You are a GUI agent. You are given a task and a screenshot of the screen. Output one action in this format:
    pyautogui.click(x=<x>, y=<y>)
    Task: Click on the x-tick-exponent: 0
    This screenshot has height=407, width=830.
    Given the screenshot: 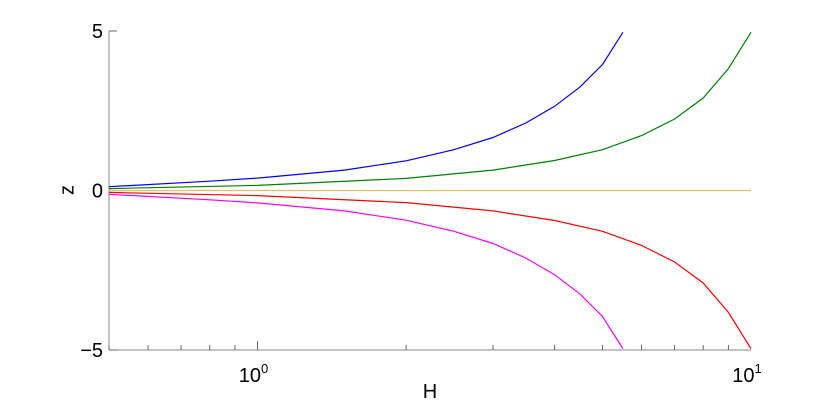 What is the action you would take?
    pyautogui.click(x=264, y=368)
    